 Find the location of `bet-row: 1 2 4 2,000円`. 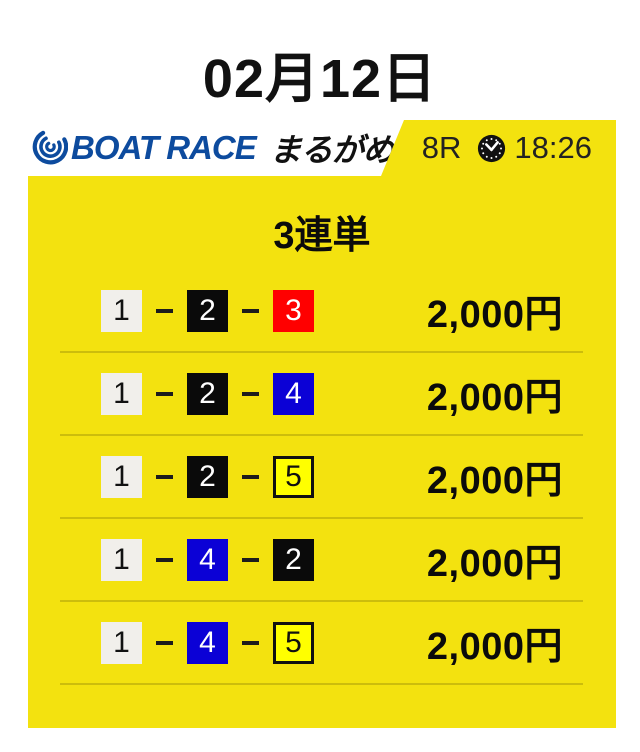

bet-row: 1 2 4 2,000円 is located at coordinates (321, 394).